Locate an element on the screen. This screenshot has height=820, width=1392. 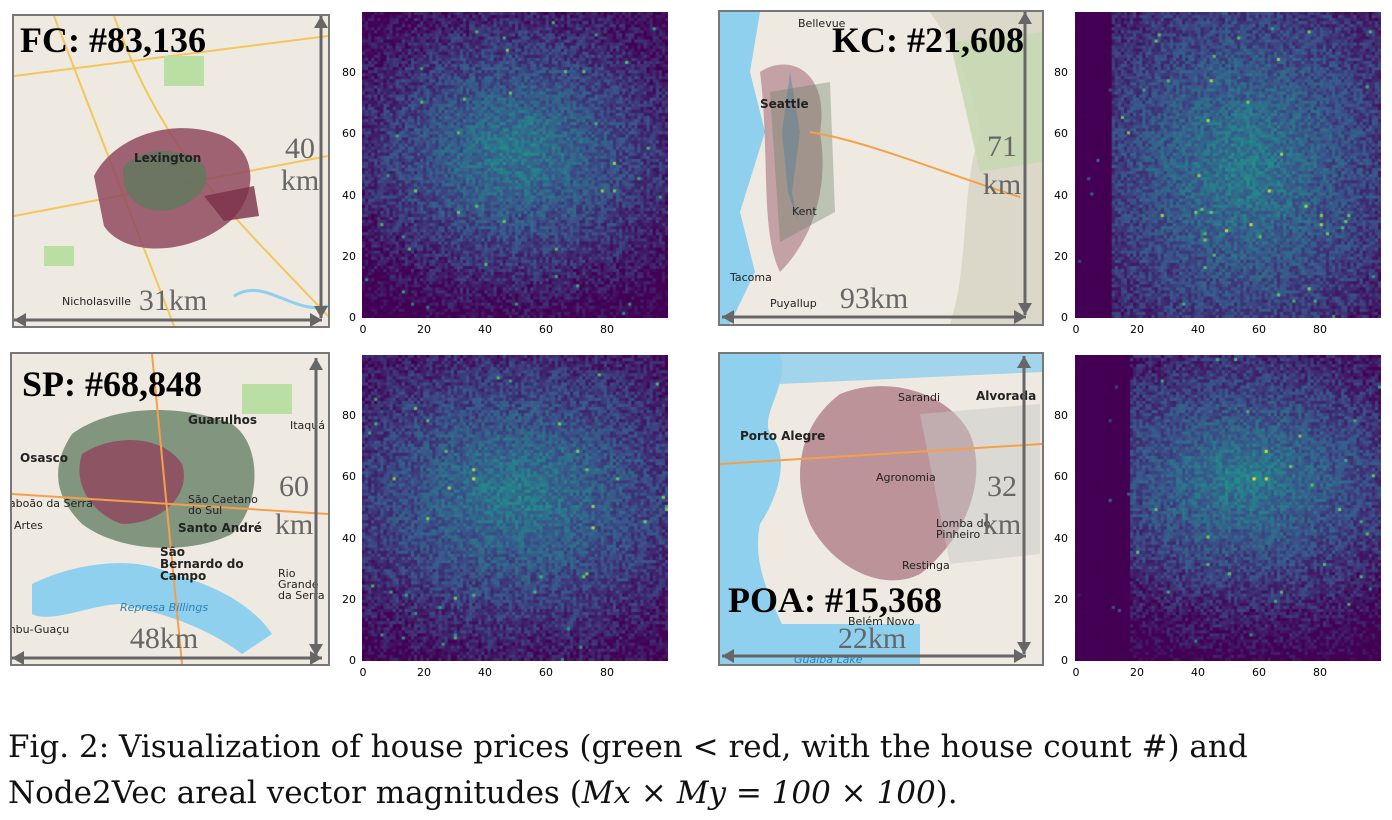
width-label-fc: 31km is located at coordinates (173, 300).